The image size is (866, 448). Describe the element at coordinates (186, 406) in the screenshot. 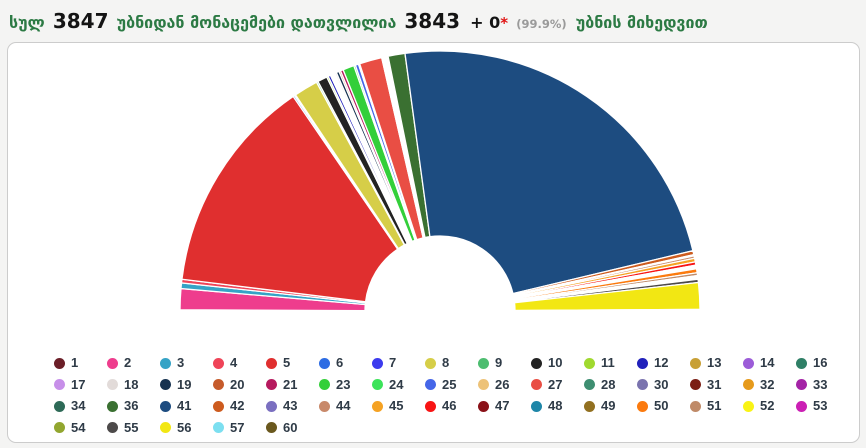

I see `legend-item-41: 41` at that location.